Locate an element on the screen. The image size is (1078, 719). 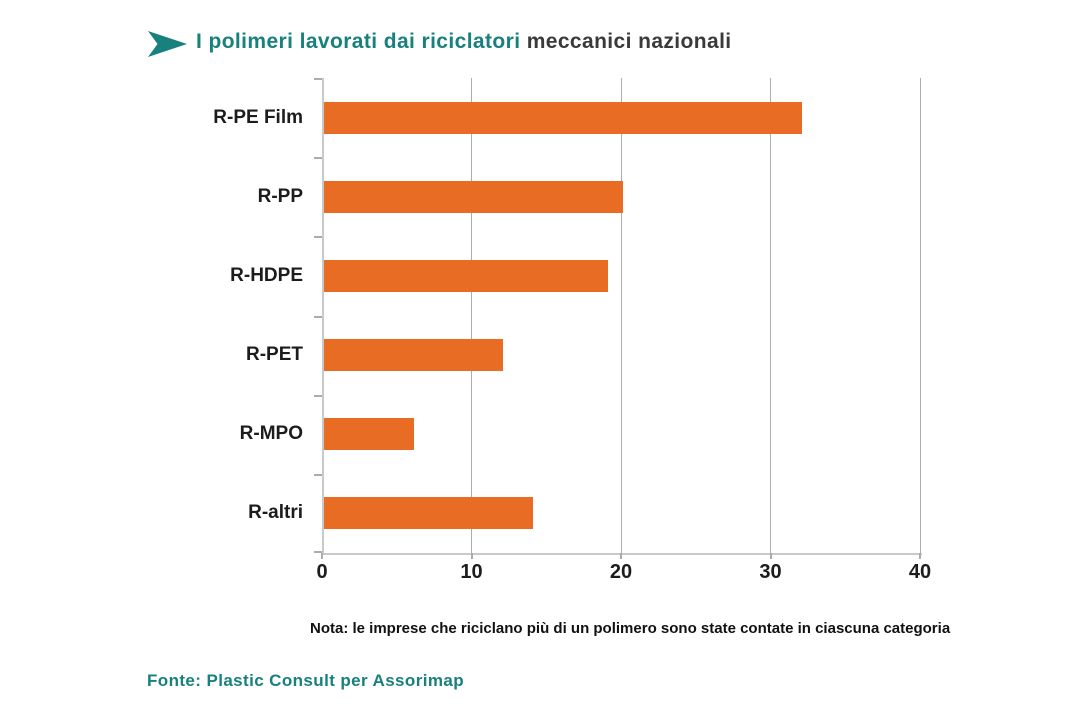
x-tick-label-30: 30 is located at coordinates (770, 572).